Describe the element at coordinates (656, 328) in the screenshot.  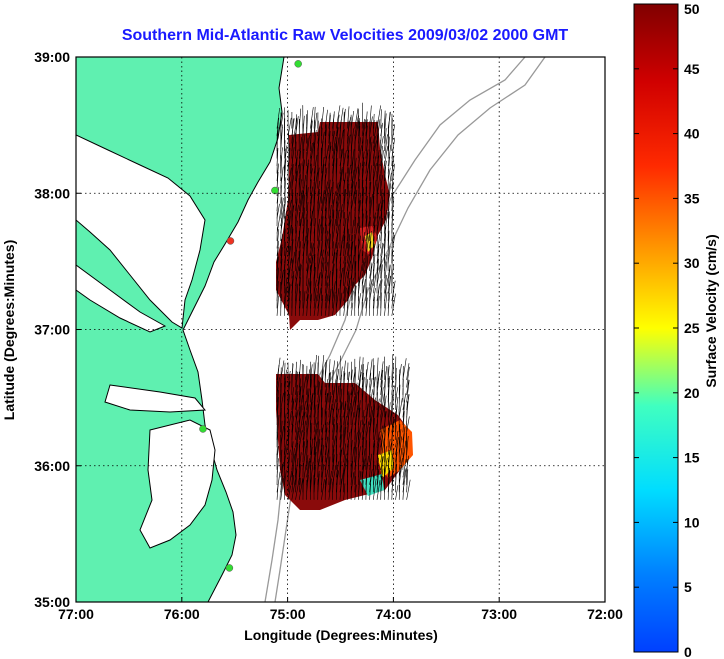
I see `colorbar` at that location.